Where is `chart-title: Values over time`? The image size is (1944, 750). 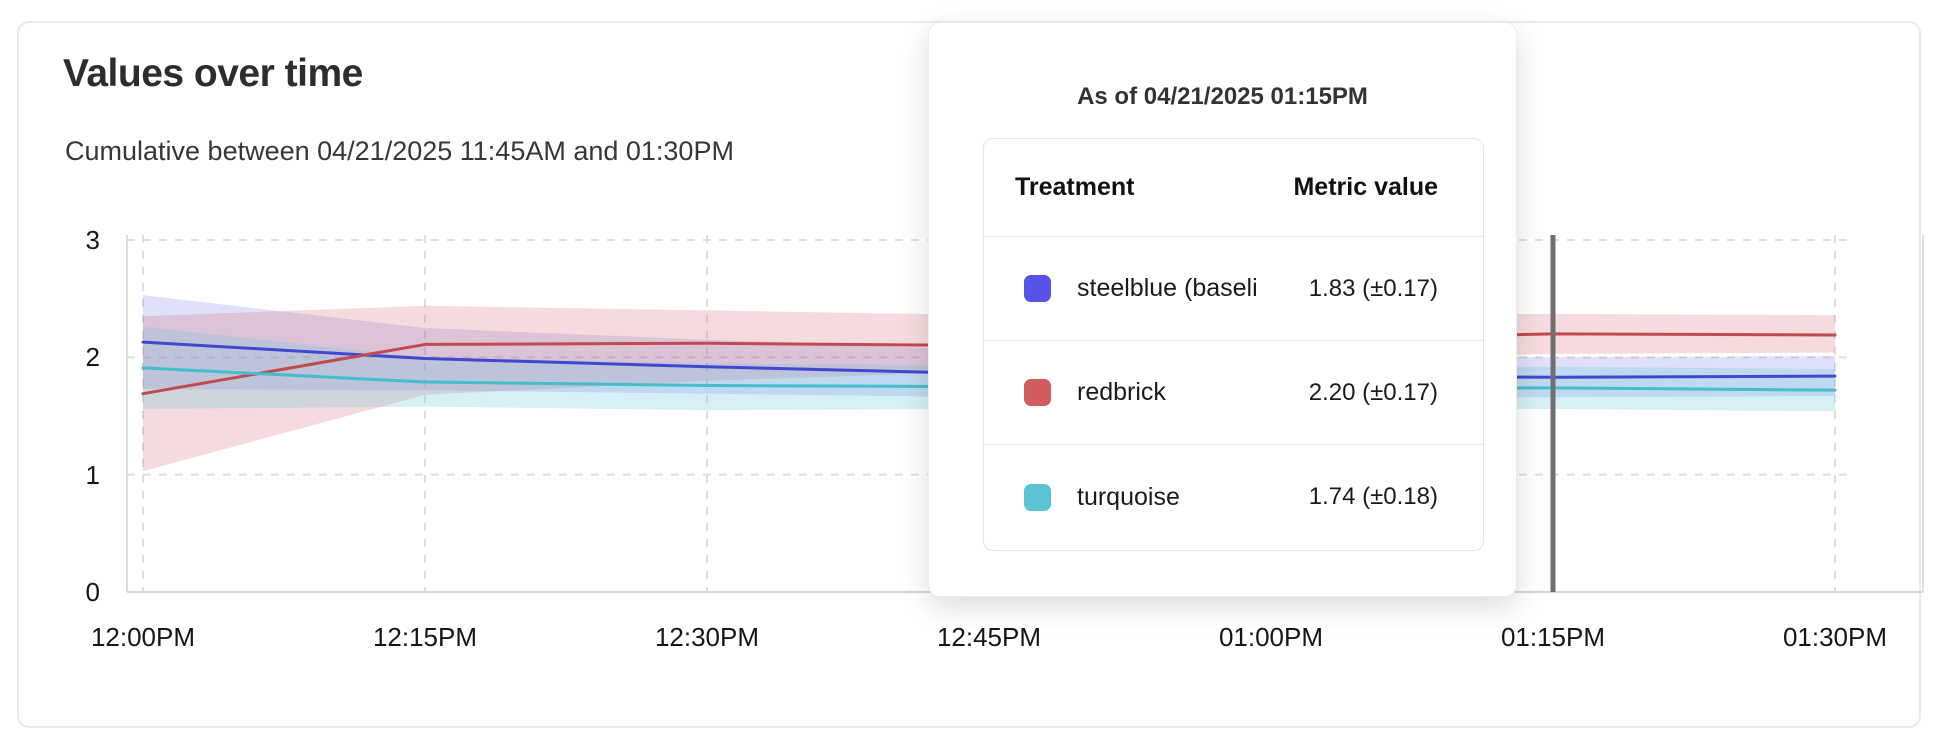
chart-title: Values over time is located at coordinates (213, 73).